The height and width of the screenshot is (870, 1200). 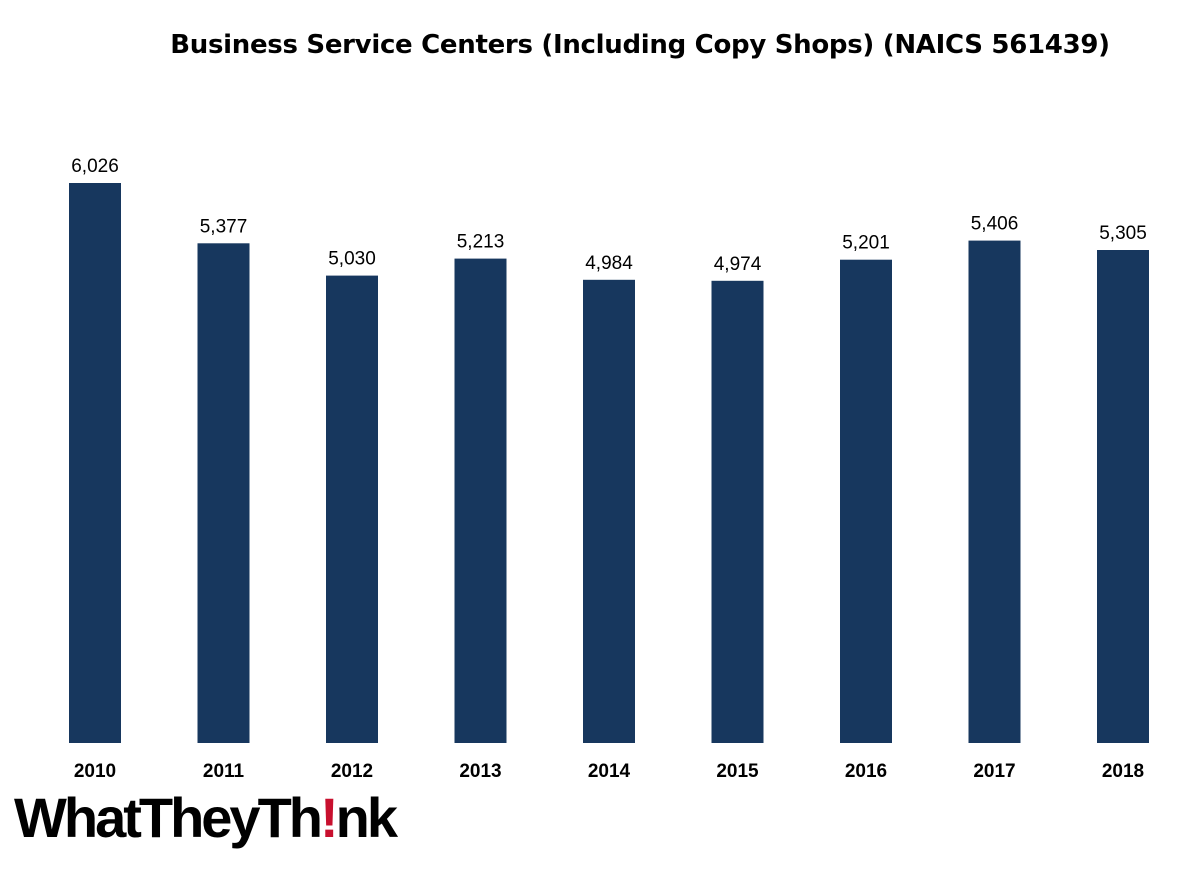 What do you see at coordinates (866, 501) in the screenshot?
I see `bar-2016` at bounding box center [866, 501].